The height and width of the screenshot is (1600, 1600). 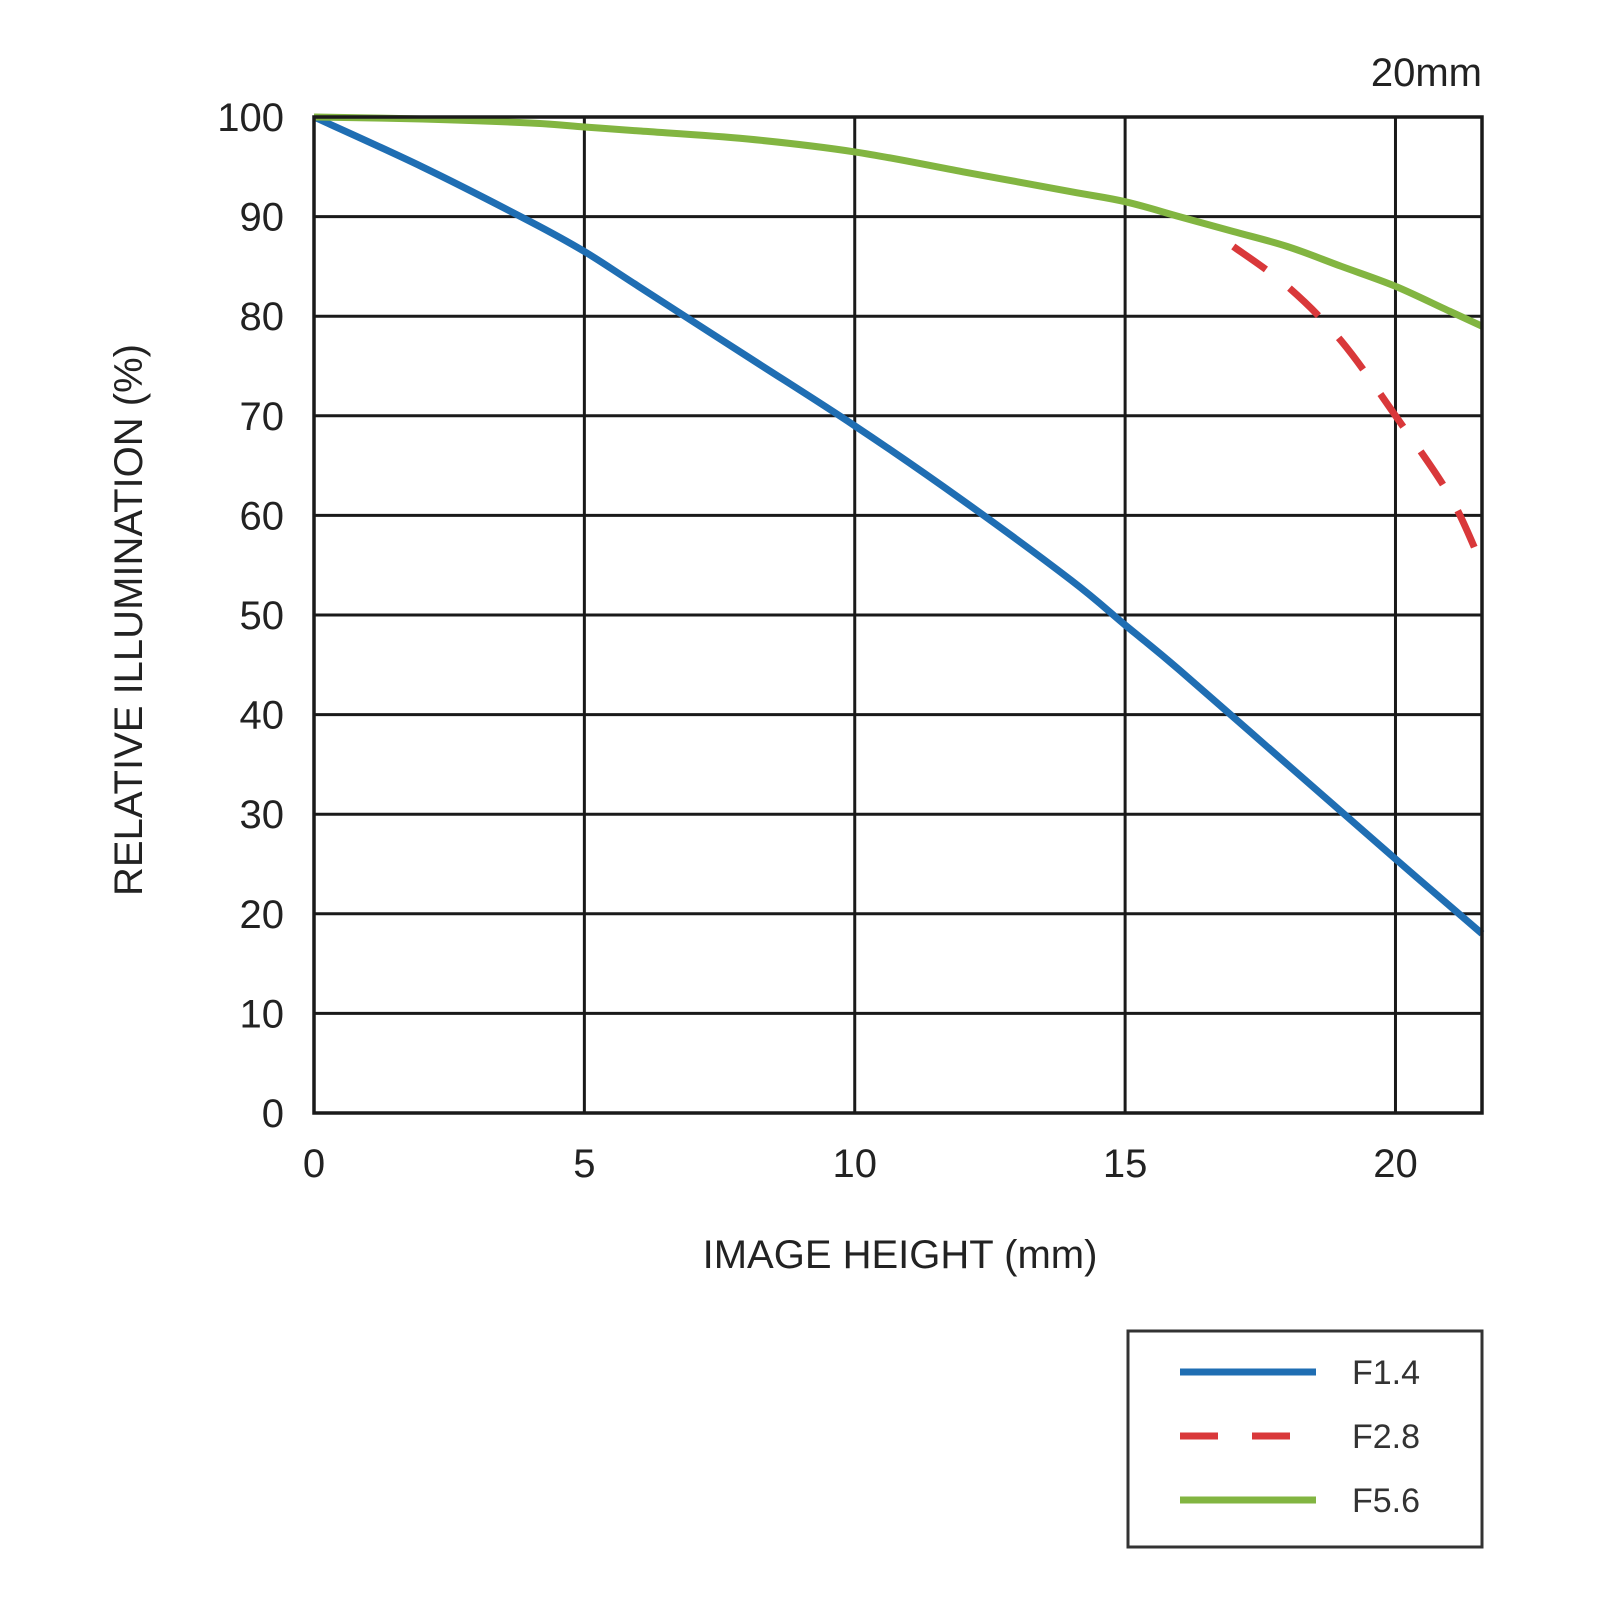 What do you see at coordinates (250, 118) in the screenshot?
I see `y-tick-label: 100` at bounding box center [250, 118].